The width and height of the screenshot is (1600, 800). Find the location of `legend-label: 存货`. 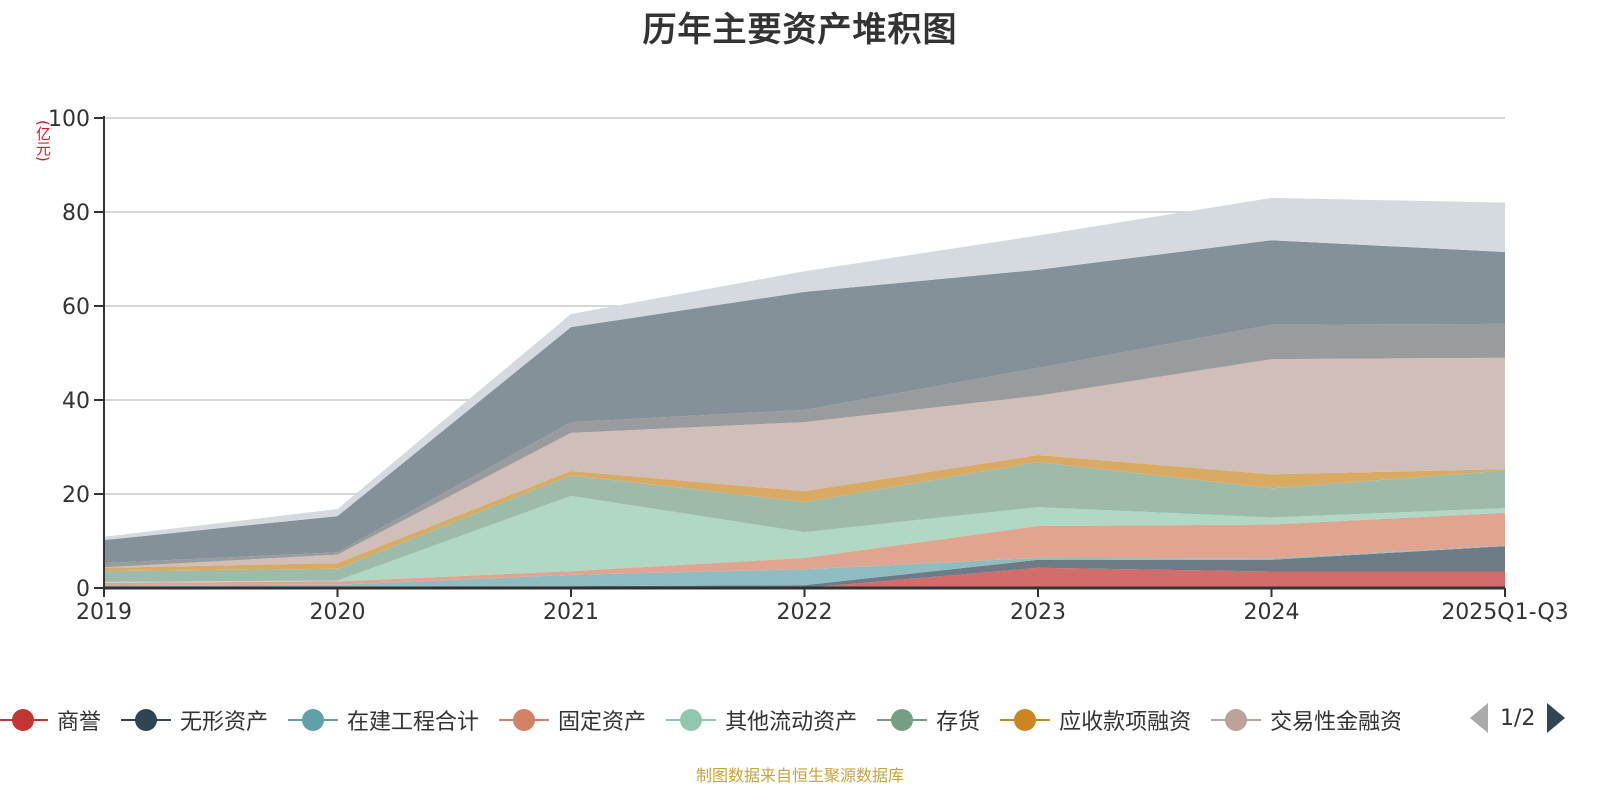

legend-label: 存货 is located at coordinates (958, 722).